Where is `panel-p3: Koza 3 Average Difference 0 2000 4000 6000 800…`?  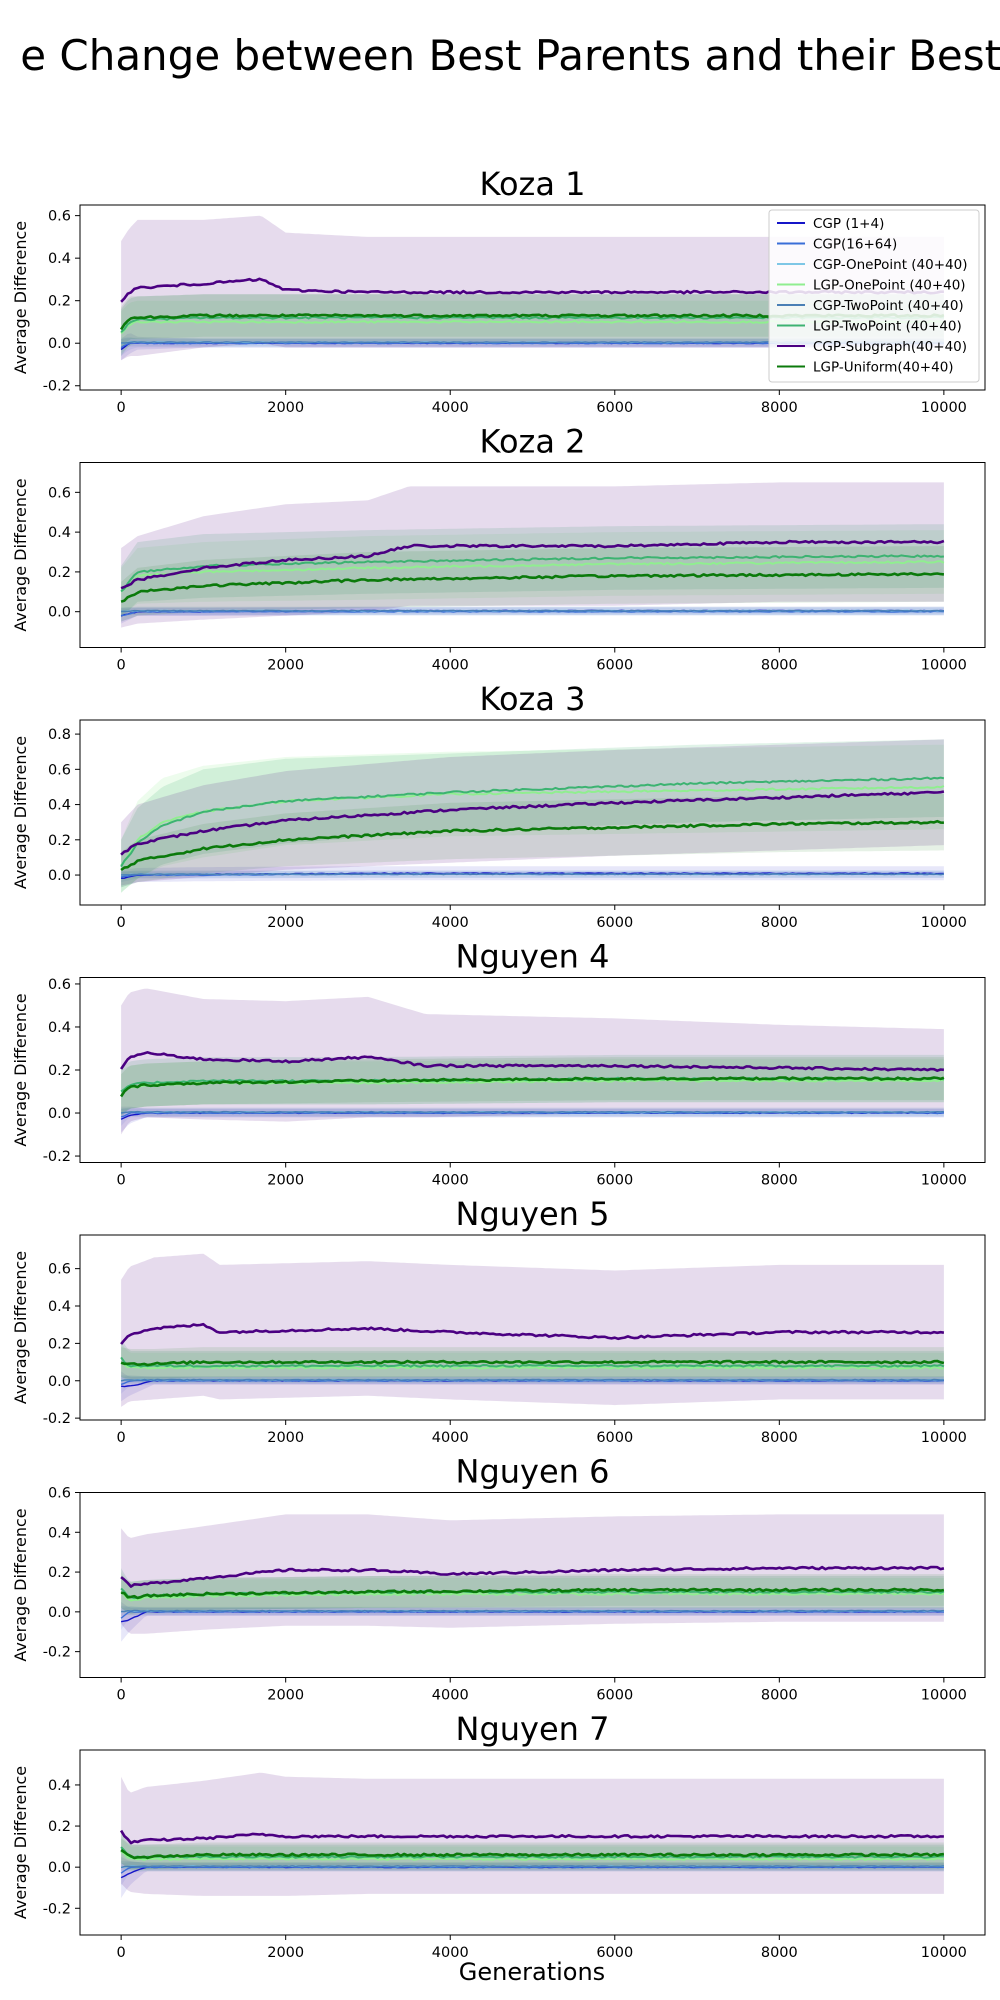 panel-p3: Koza 3 Average Difference 0 2000 4000 6000 800… is located at coordinates (498, 805).